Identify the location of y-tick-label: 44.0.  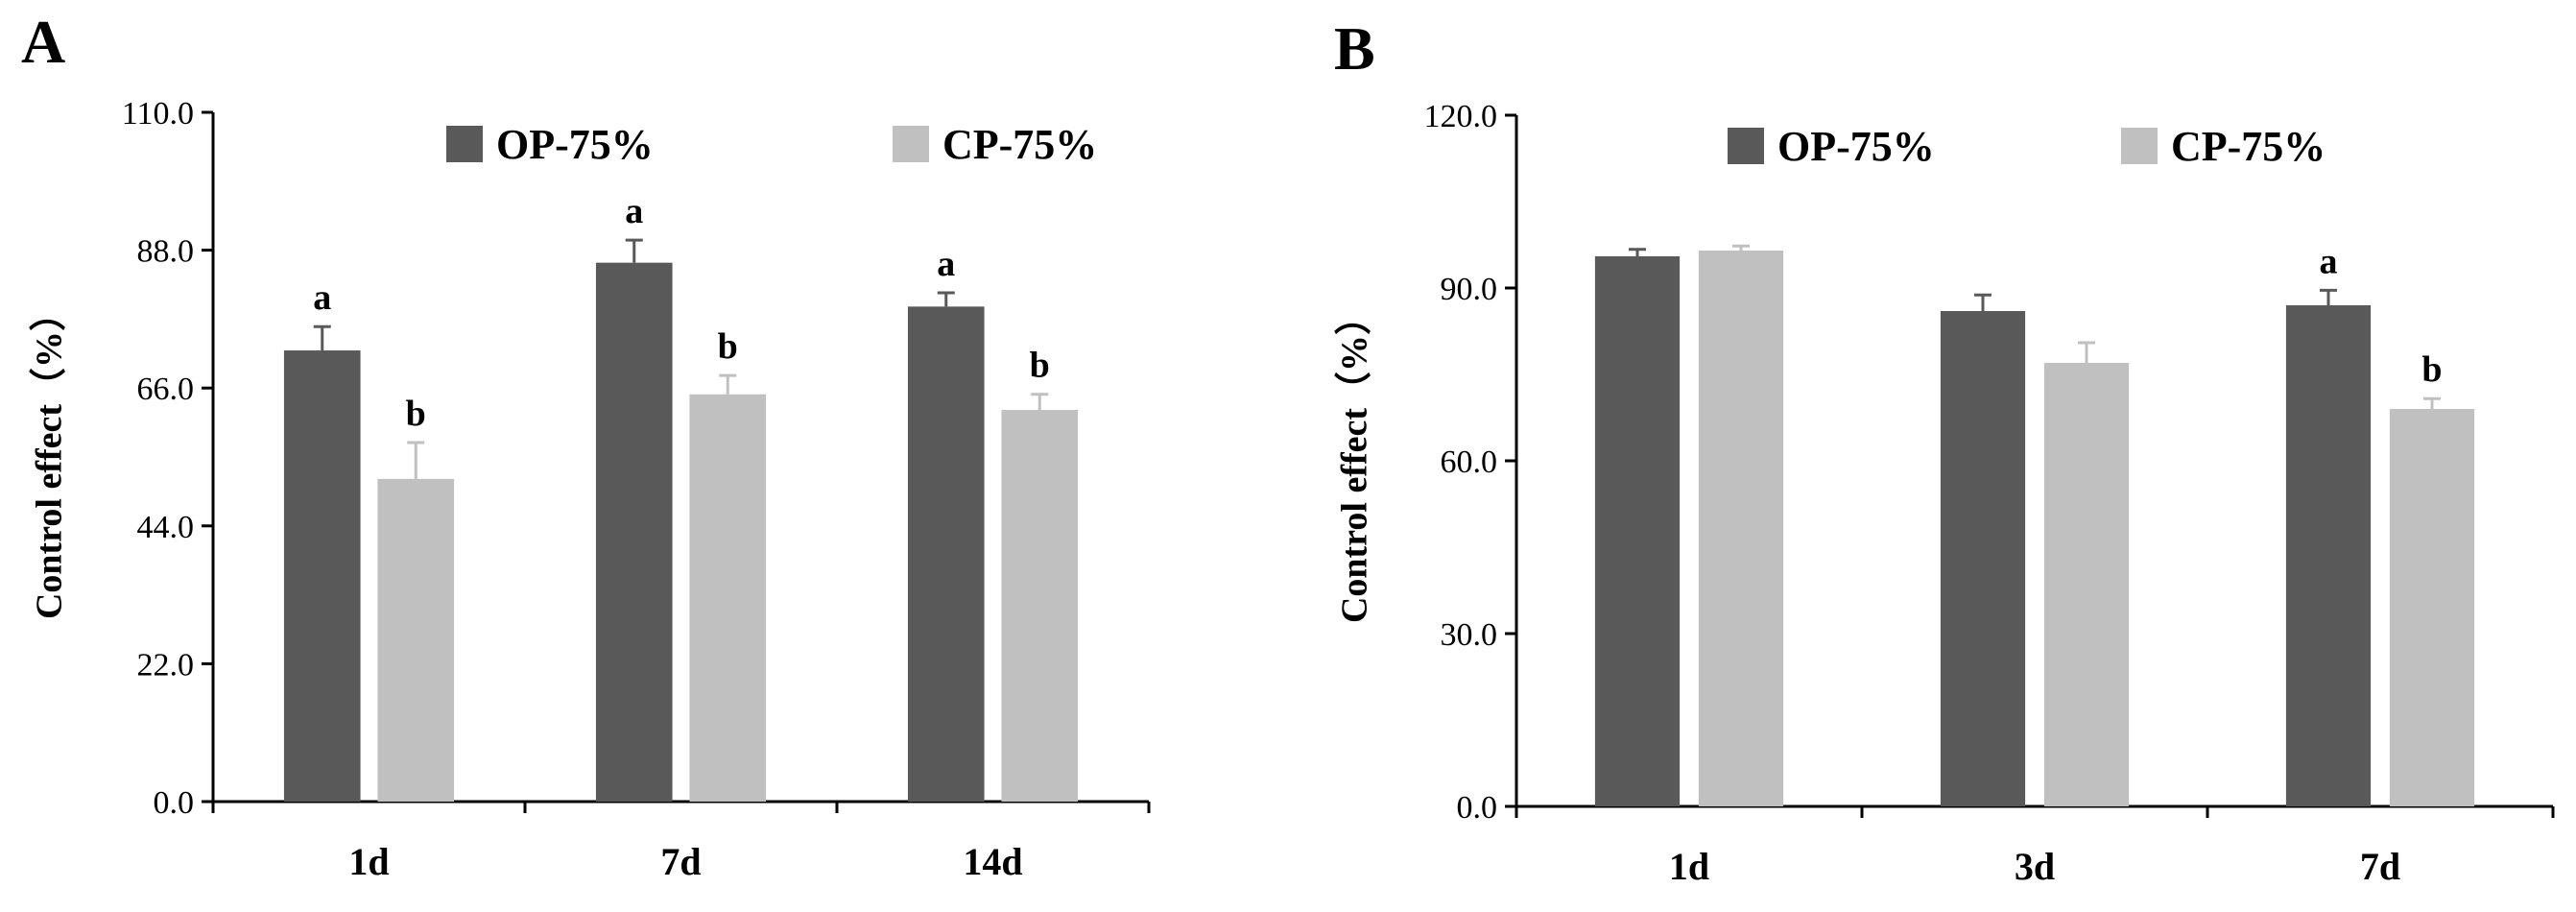
(166, 527).